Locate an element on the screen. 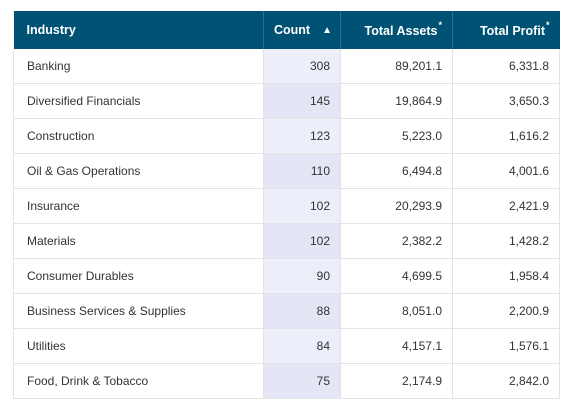 The width and height of the screenshot is (572, 409). cell-total-profit: 6,331.8 is located at coordinates (506, 66).